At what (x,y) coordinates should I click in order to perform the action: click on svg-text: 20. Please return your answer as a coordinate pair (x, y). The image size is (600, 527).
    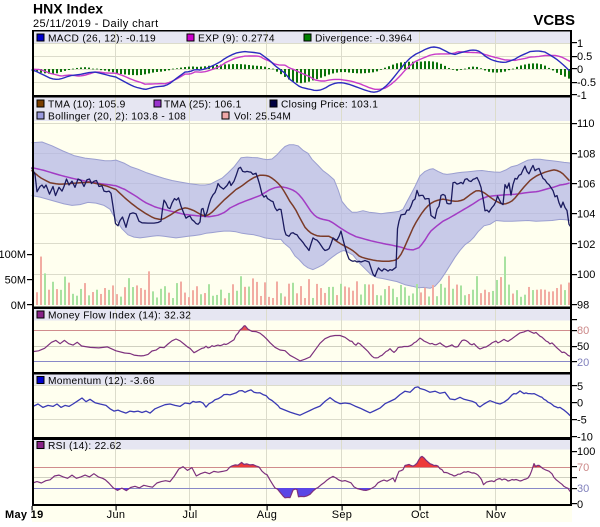
    Looking at the image, I should click on (583, 363).